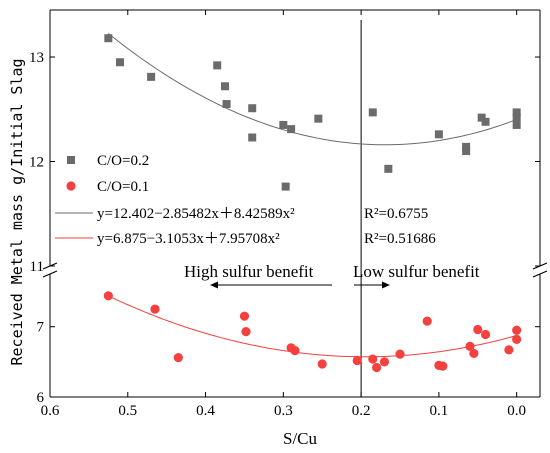 The height and width of the screenshot is (453, 550). What do you see at coordinates (71, 186) in the screenshot?
I see `legend-marker-series2` at bounding box center [71, 186].